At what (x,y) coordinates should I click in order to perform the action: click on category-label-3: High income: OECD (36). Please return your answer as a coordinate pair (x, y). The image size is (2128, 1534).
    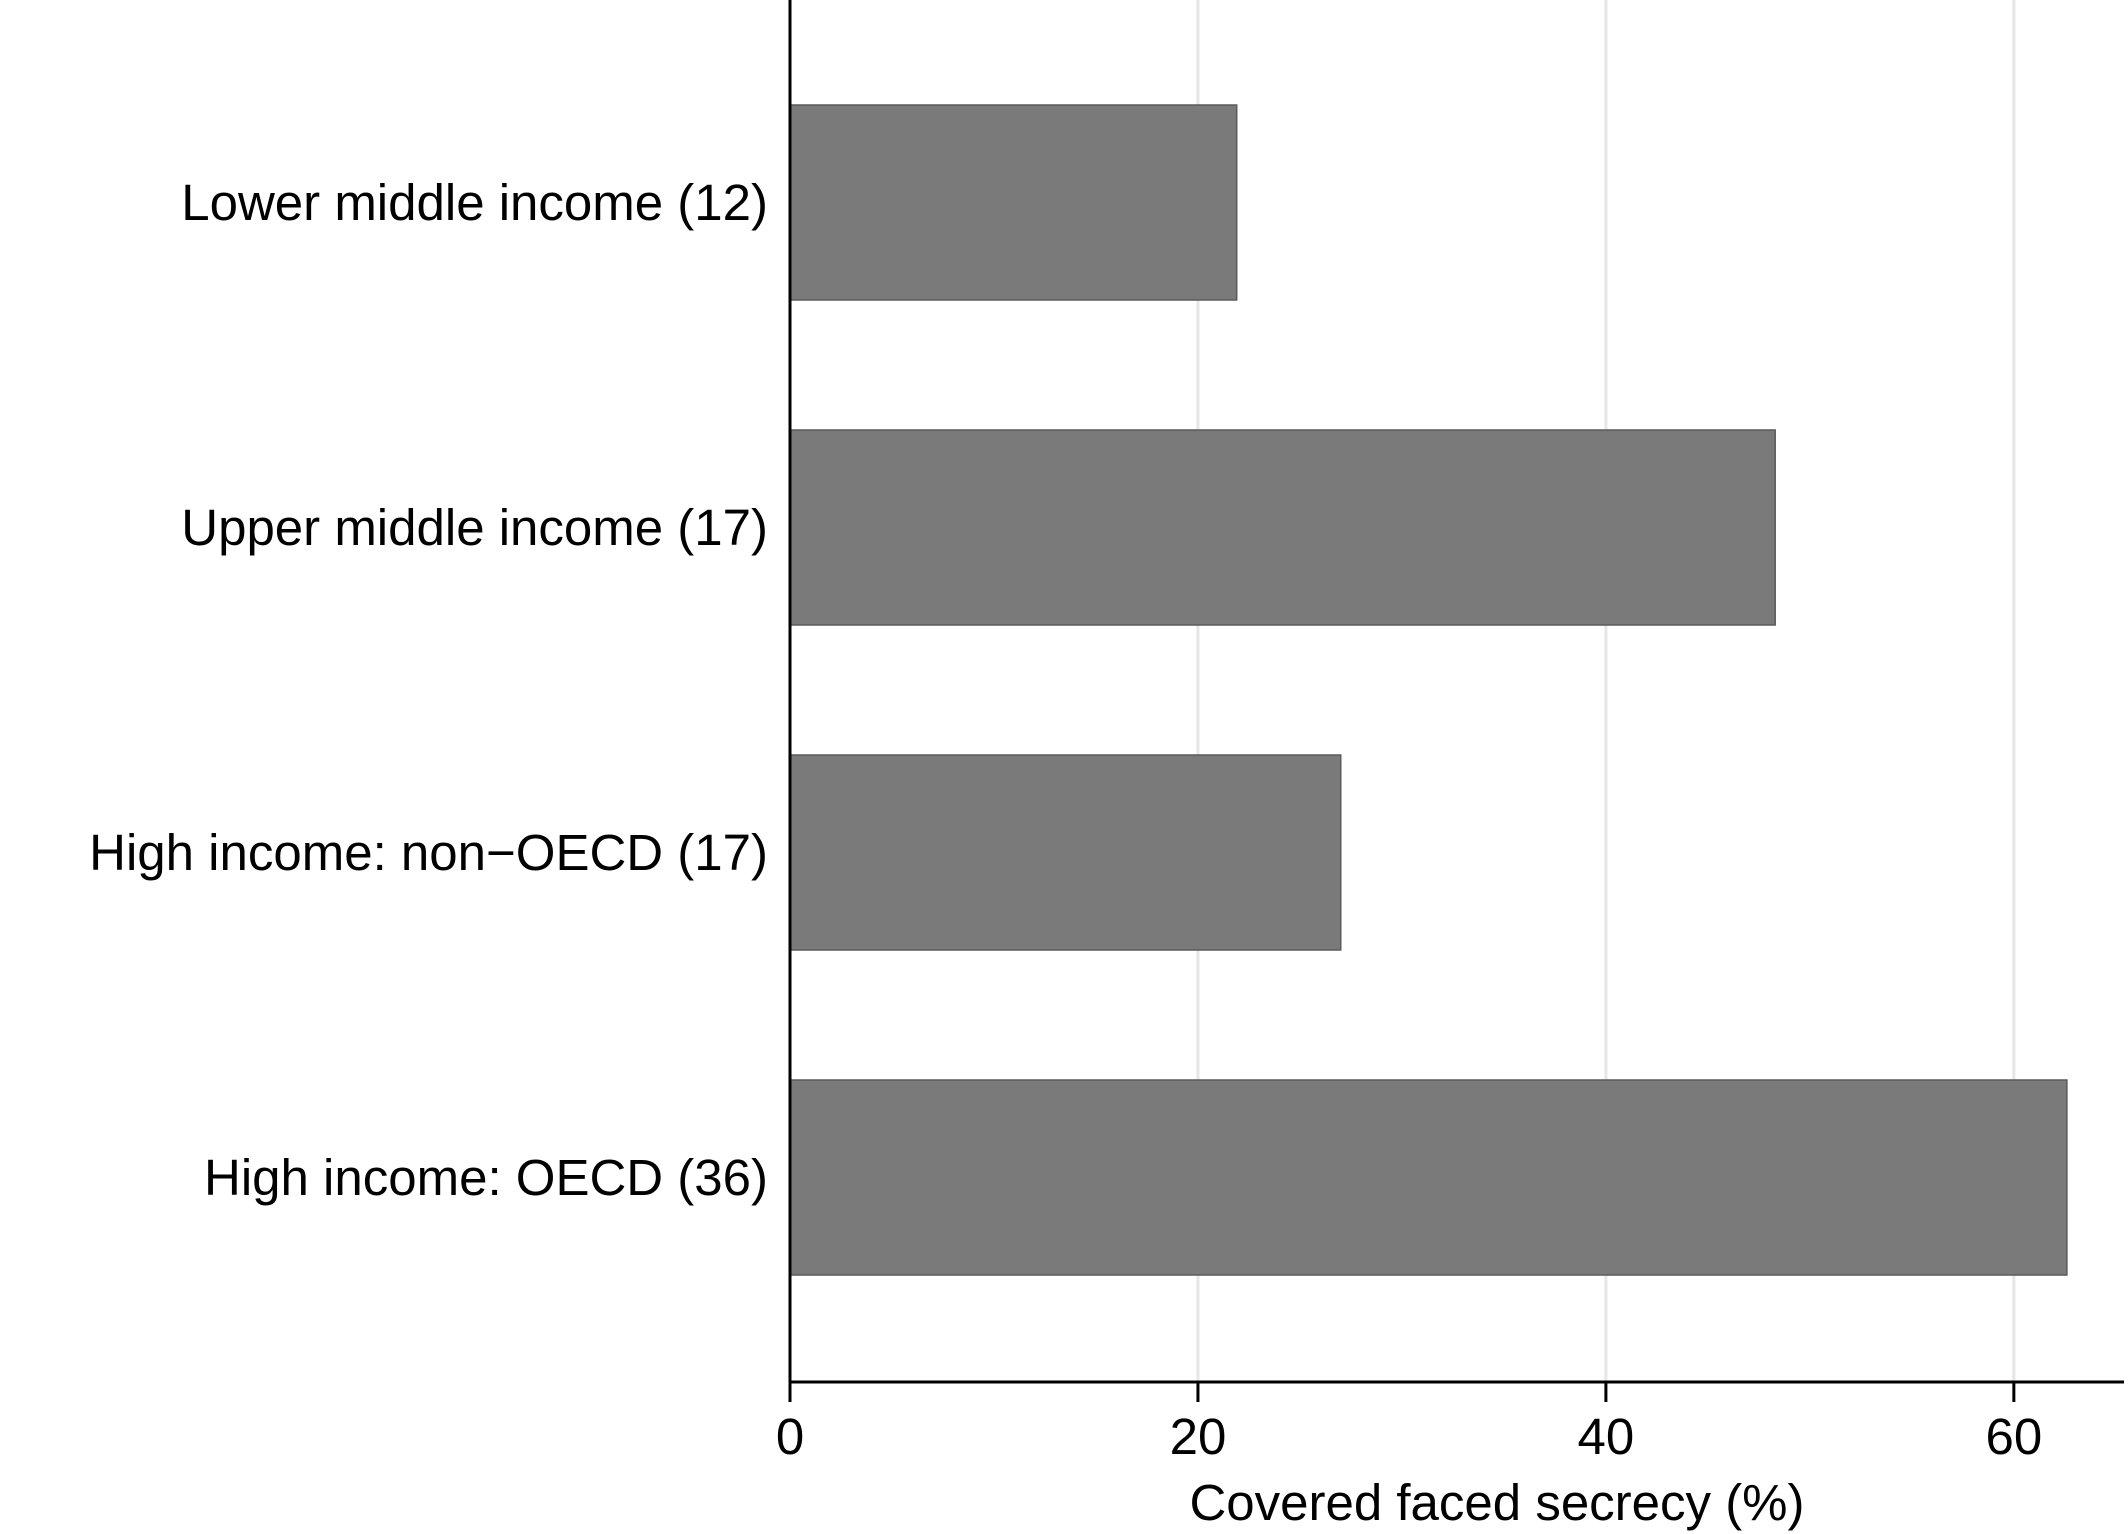
    Looking at the image, I should click on (486, 1177).